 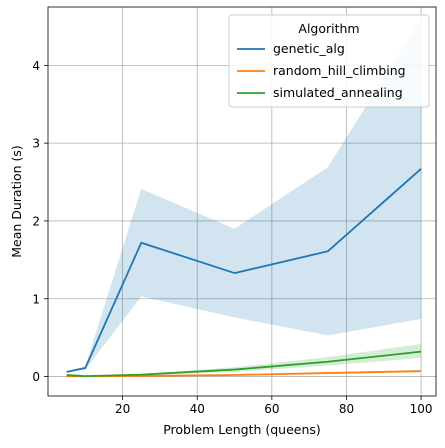 I want to click on legend-title: Algorithm, so click(x=328, y=28).